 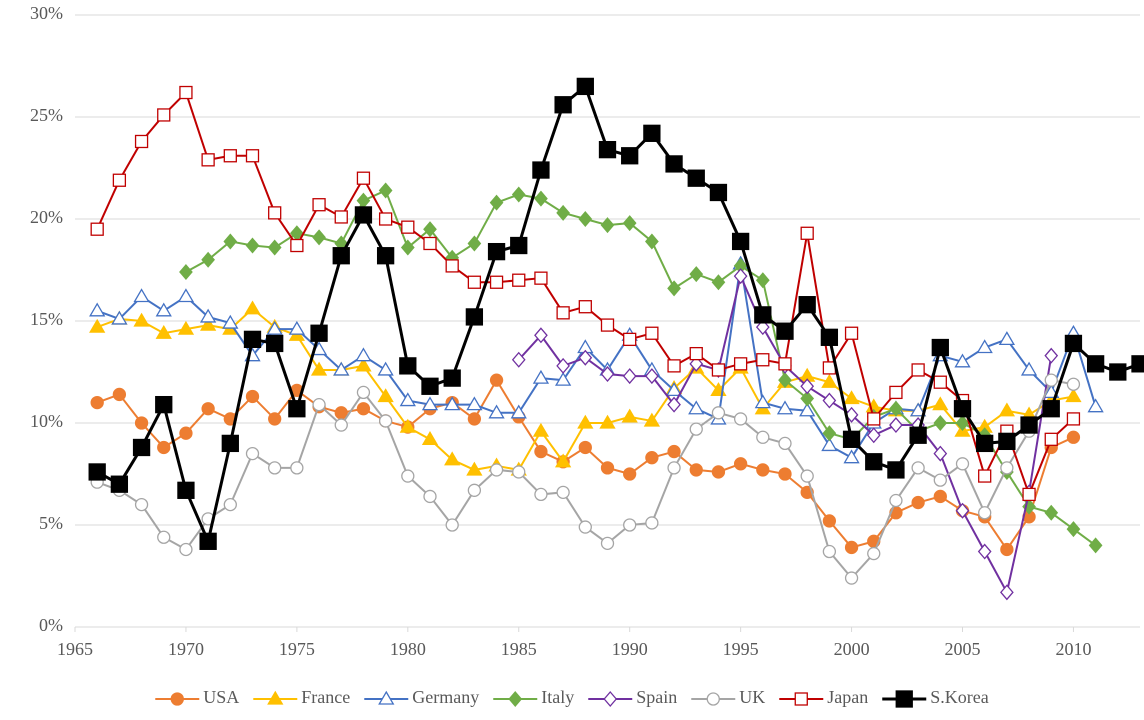 I want to click on legend-label: USA, so click(x=221, y=697).